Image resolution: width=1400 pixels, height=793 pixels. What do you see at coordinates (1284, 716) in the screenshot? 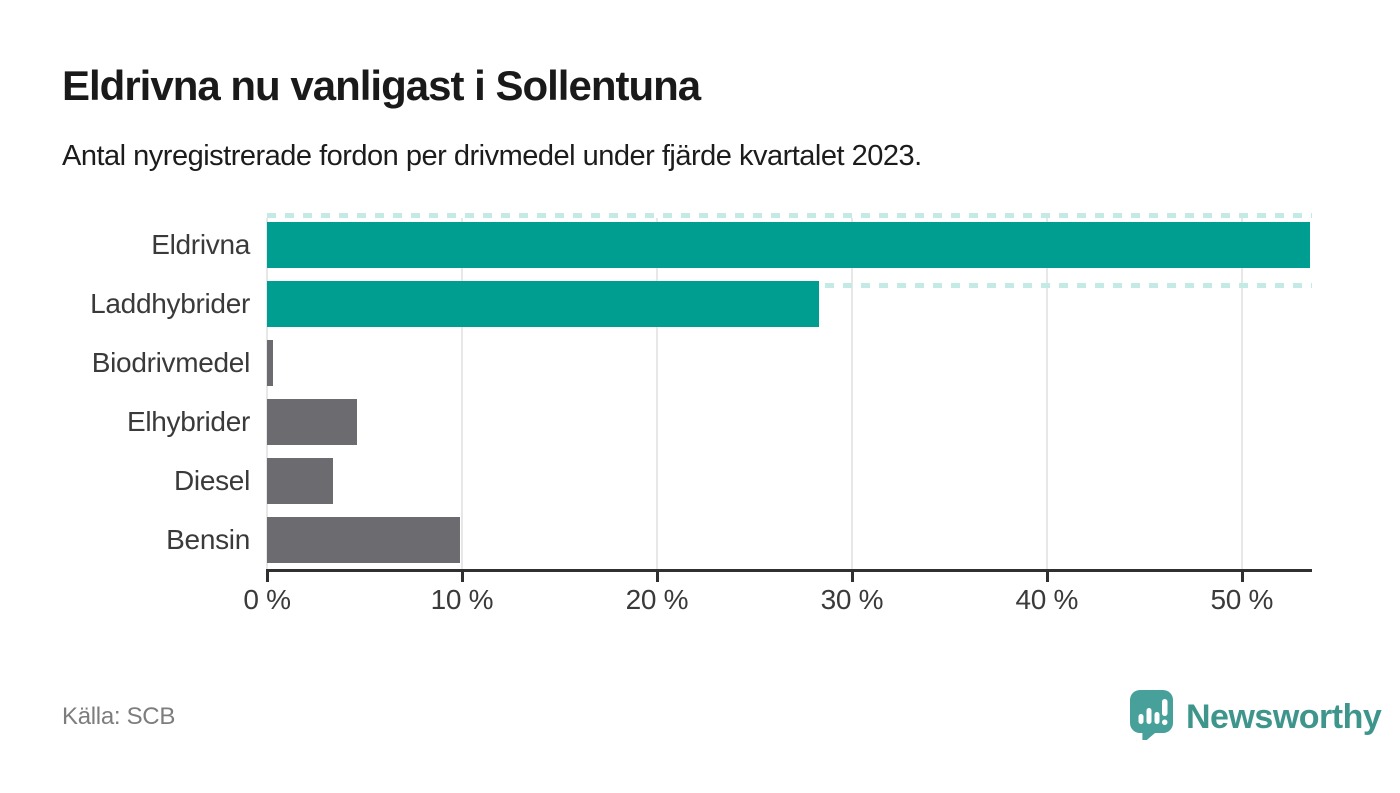
I see `brand-name: Newsworthy` at bounding box center [1284, 716].